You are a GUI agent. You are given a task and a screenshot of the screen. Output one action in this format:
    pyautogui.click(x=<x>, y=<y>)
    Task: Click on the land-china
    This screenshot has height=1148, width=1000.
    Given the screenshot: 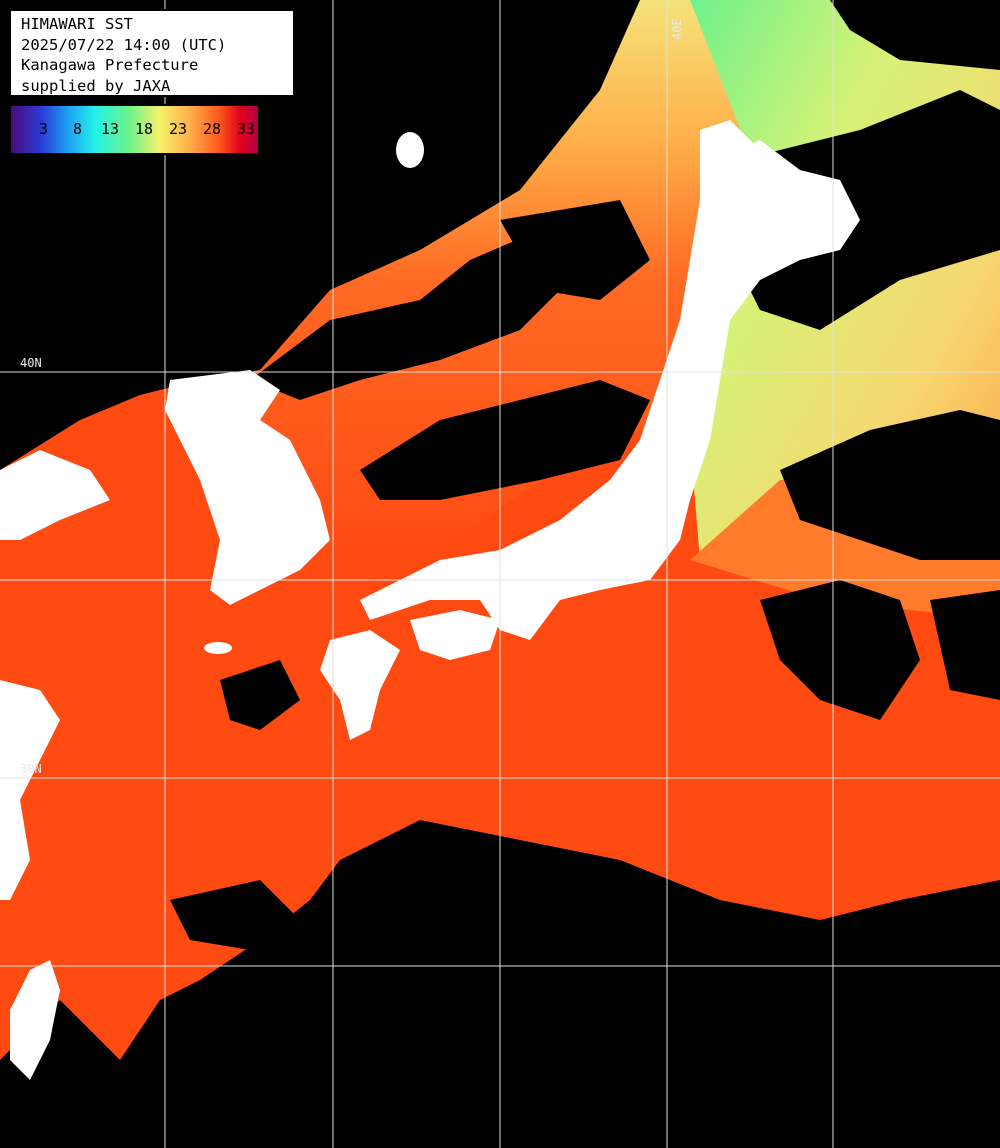 What is the action you would take?
    pyautogui.click(x=55, y=495)
    